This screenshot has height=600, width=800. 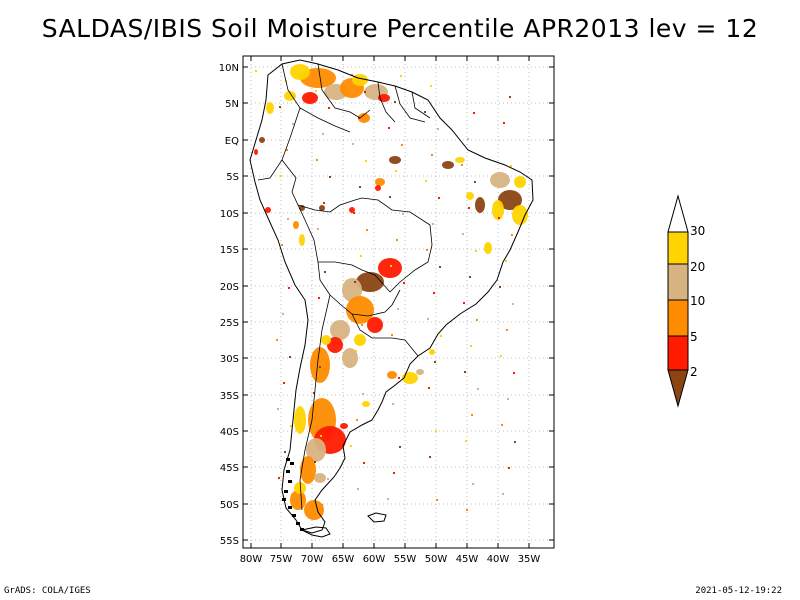 What do you see at coordinates (229, 432) in the screenshot?
I see `lat-label: 40S` at bounding box center [229, 432].